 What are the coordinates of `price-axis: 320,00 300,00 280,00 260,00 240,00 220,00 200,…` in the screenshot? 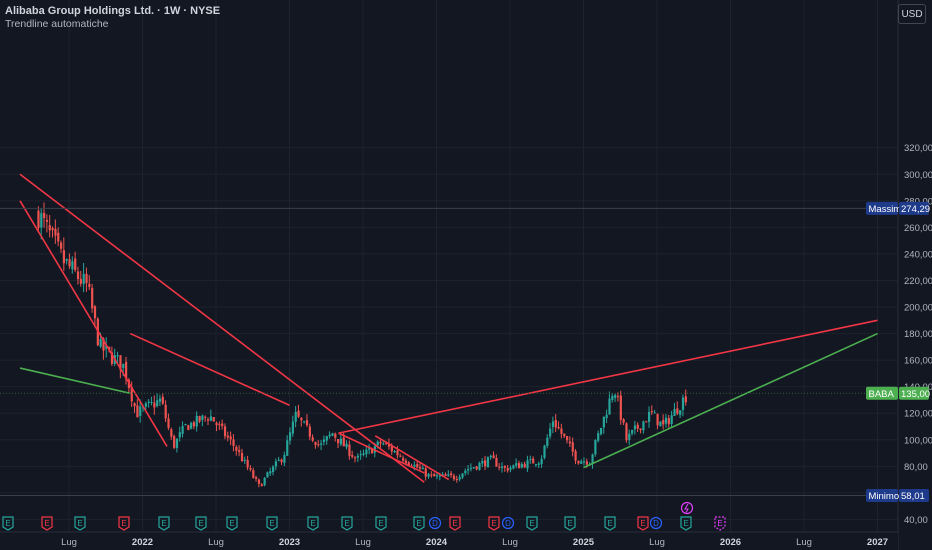 It's located at (899, 275).